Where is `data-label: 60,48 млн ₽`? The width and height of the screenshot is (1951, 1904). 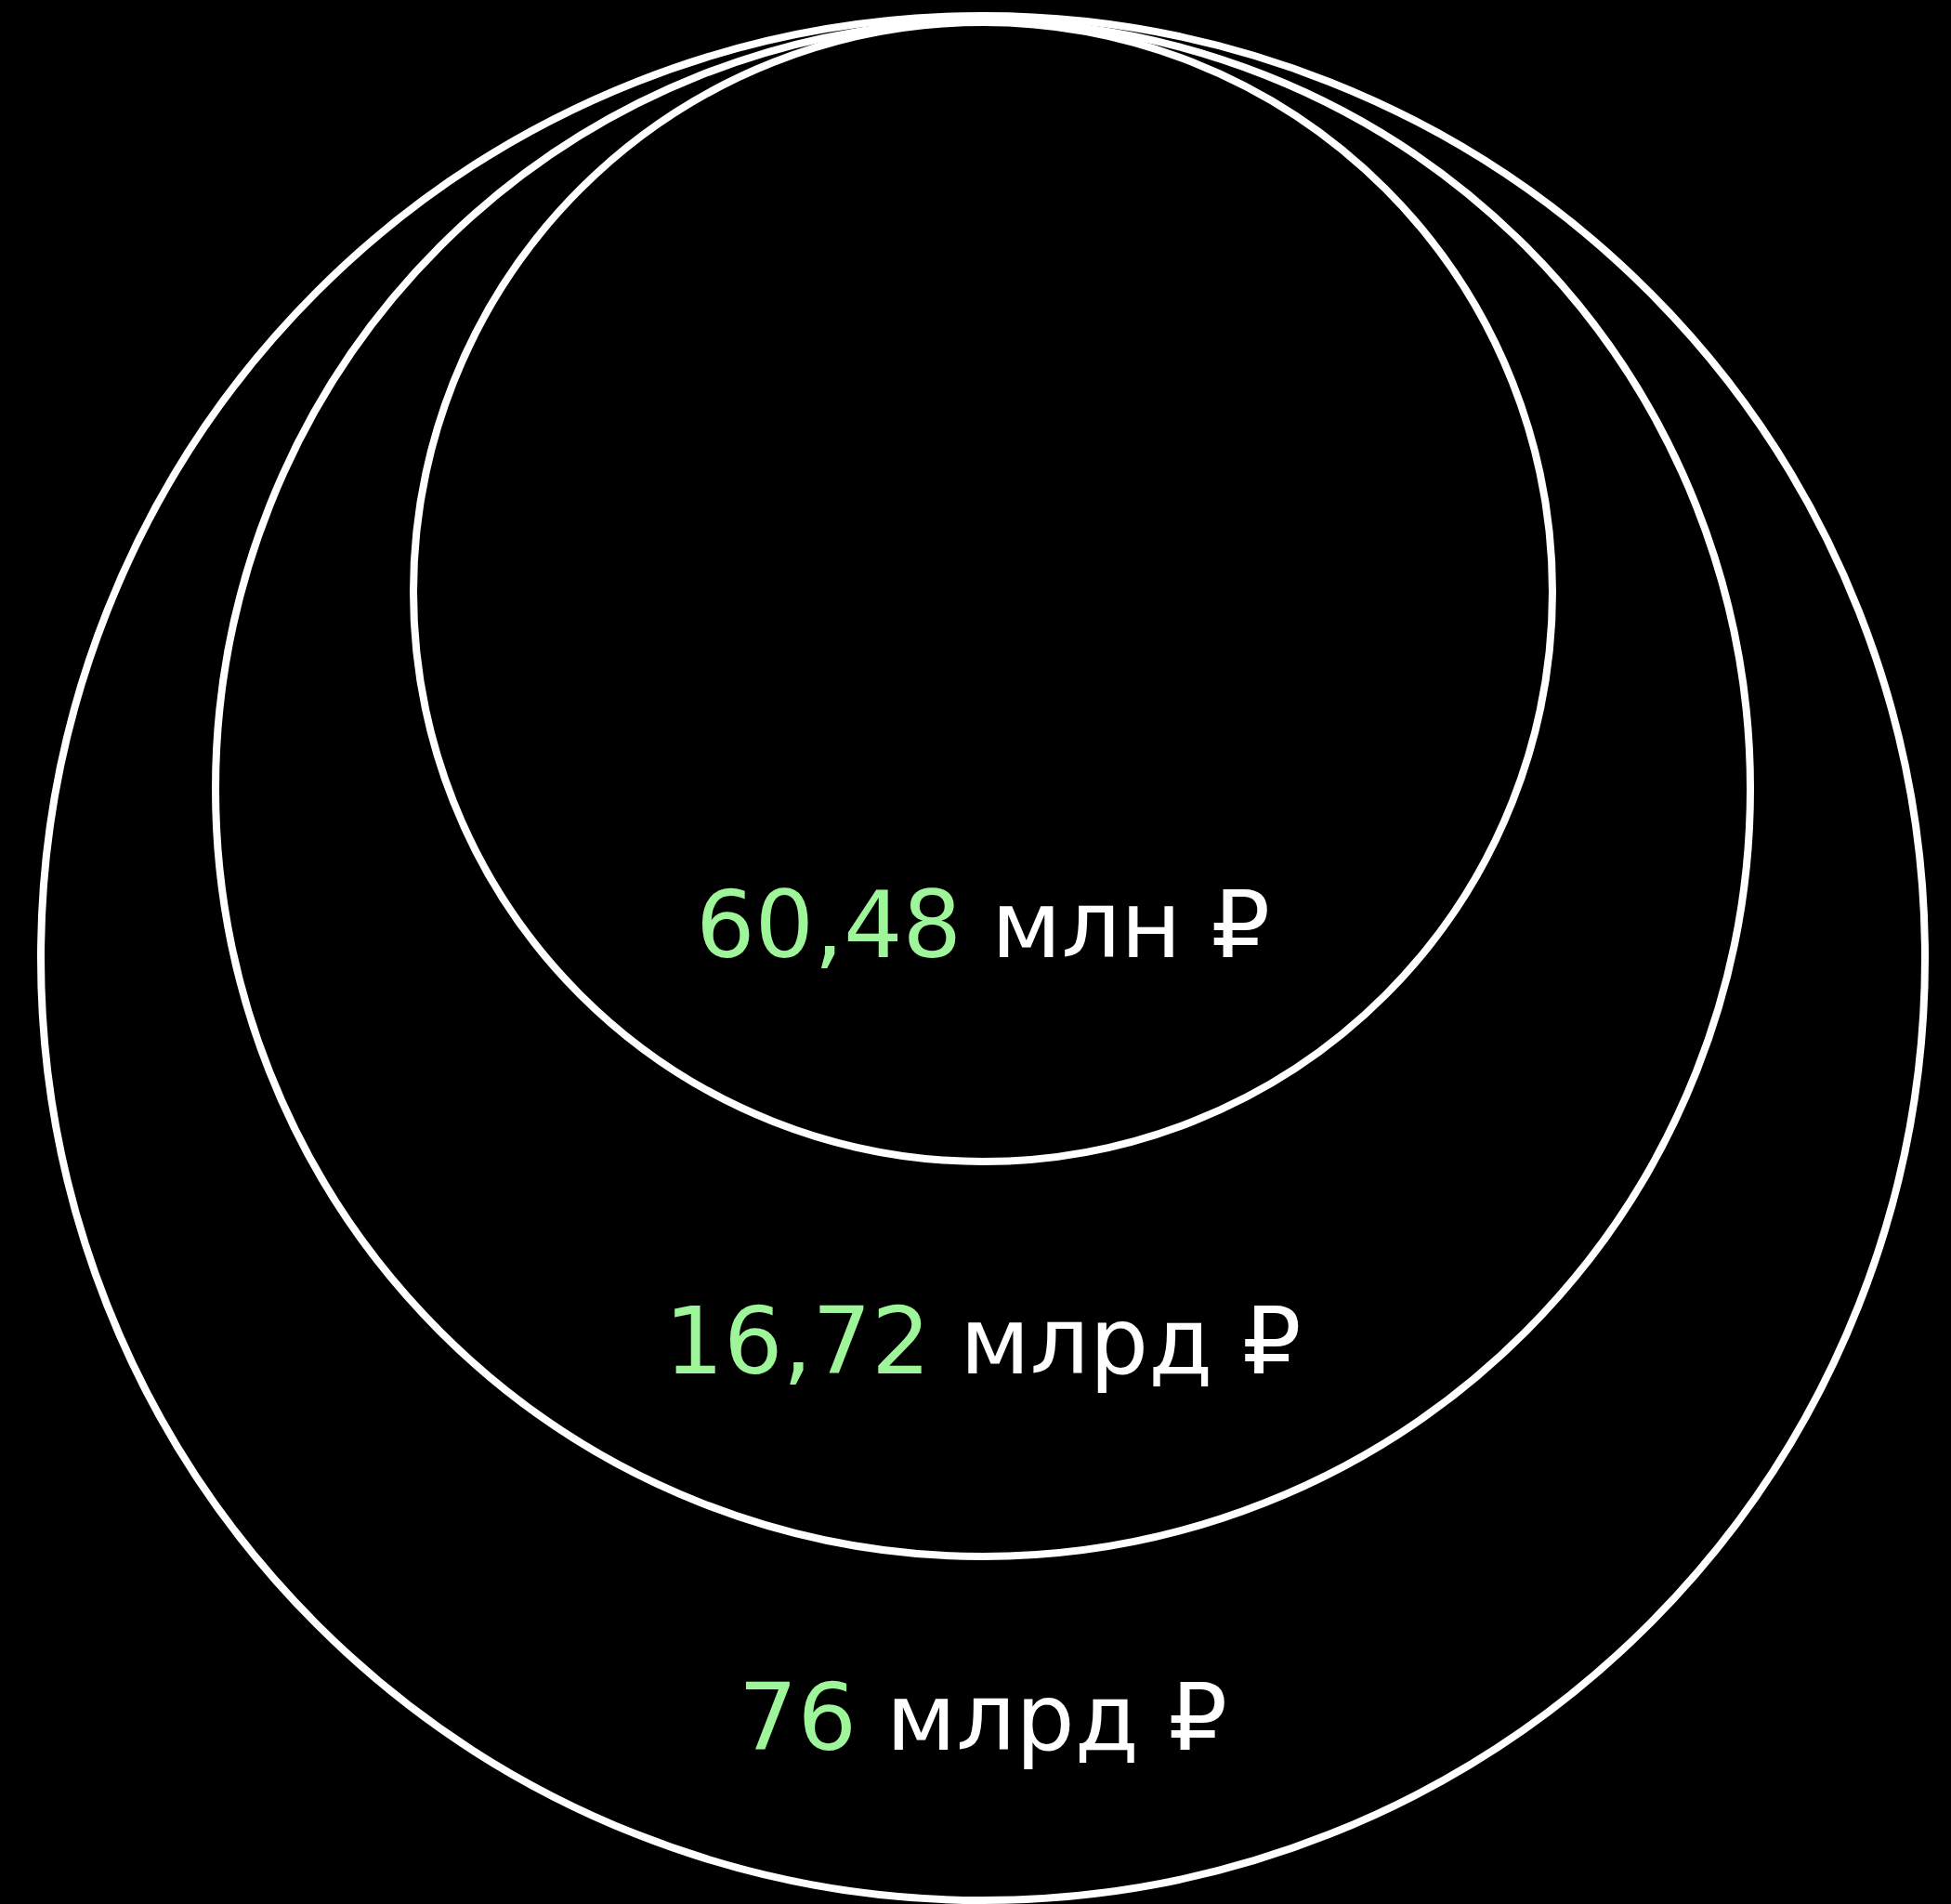
data-label: 60,48 млн ₽ is located at coordinates (983, 925).